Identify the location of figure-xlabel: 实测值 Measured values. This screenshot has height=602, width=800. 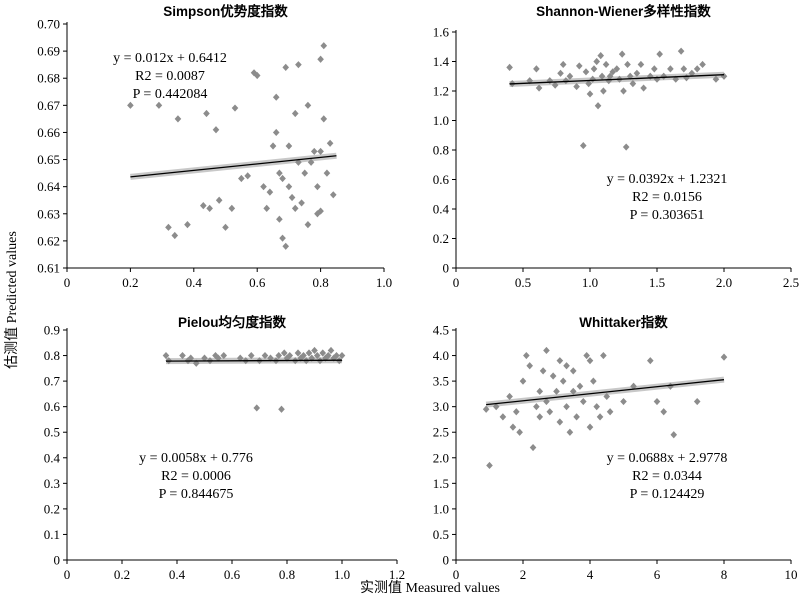
(430, 588).